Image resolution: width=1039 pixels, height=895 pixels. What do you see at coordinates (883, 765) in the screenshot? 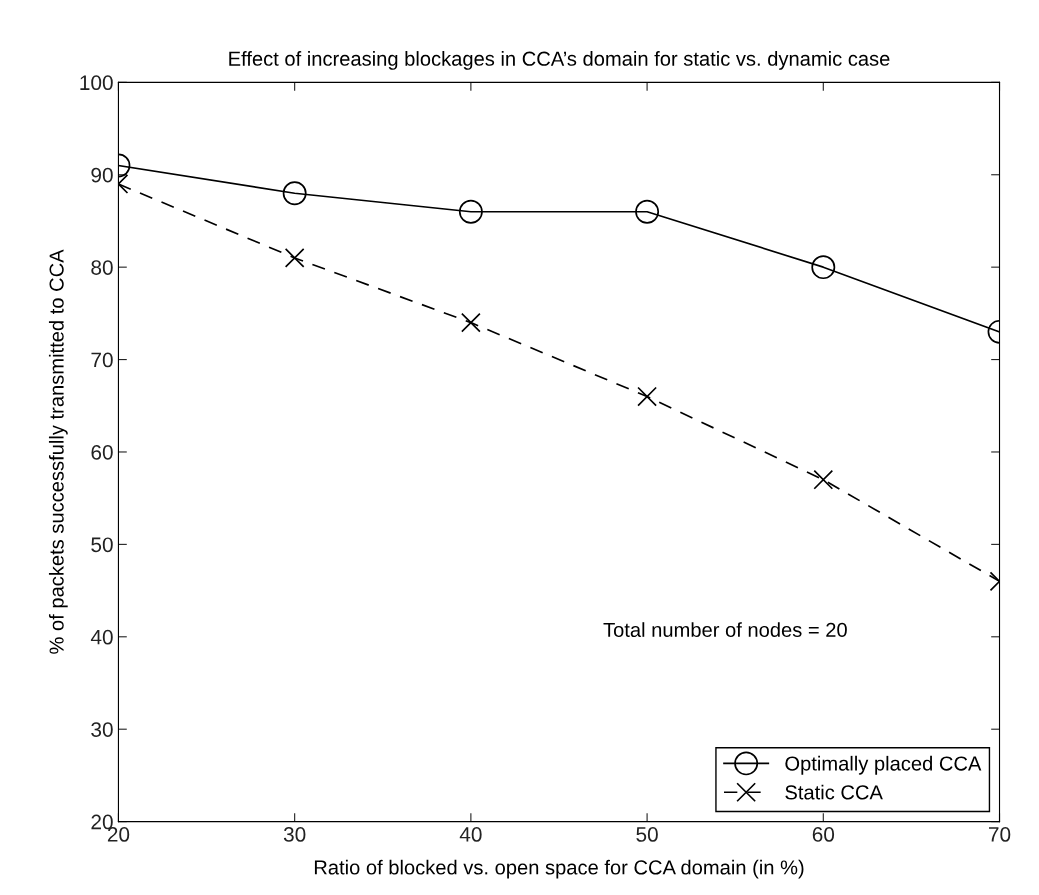
I see `legend-label: Optimally placed CCA` at bounding box center [883, 765].